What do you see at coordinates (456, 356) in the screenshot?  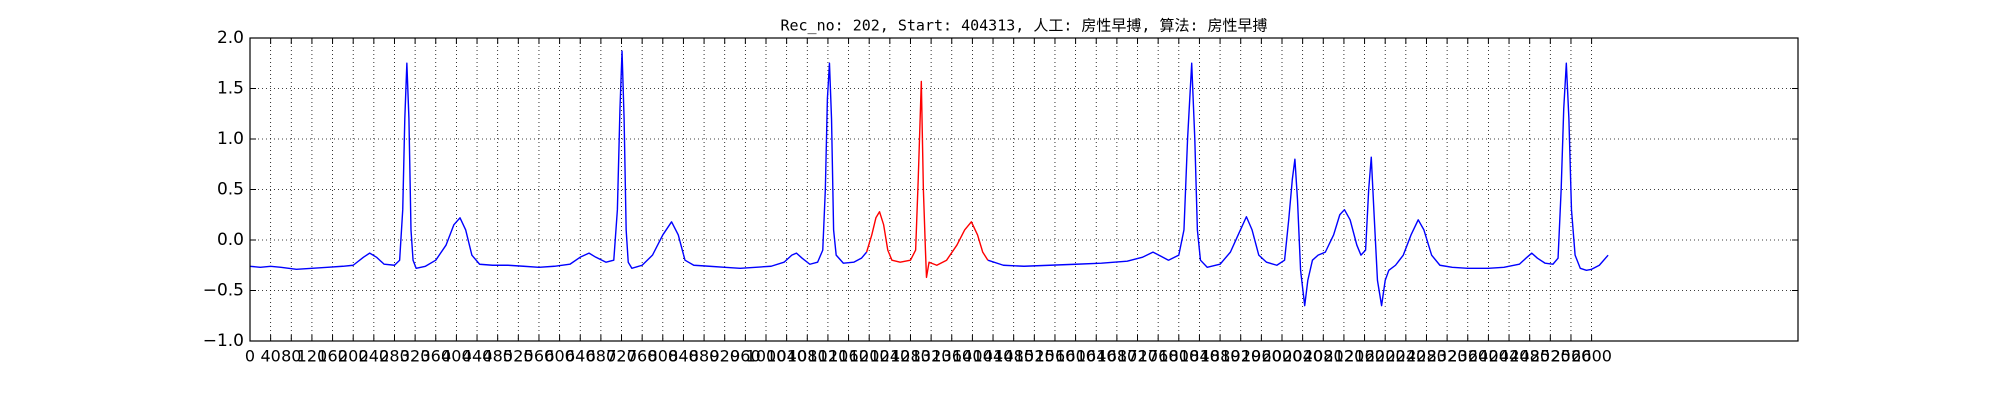 I see `x-tick-label: 400` at bounding box center [456, 356].